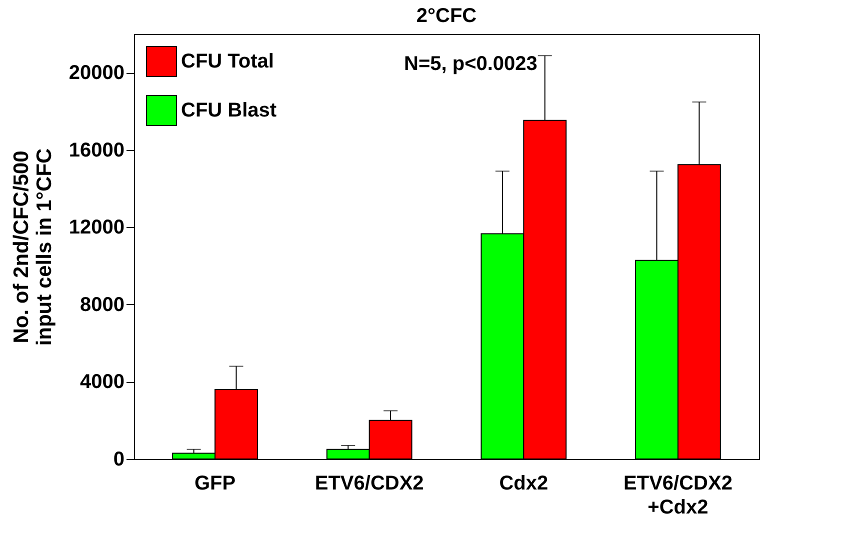  What do you see at coordinates (229, 111) in the screenshot?
I see `legend-label: CFU Blast` at bounding box center [229, 111].